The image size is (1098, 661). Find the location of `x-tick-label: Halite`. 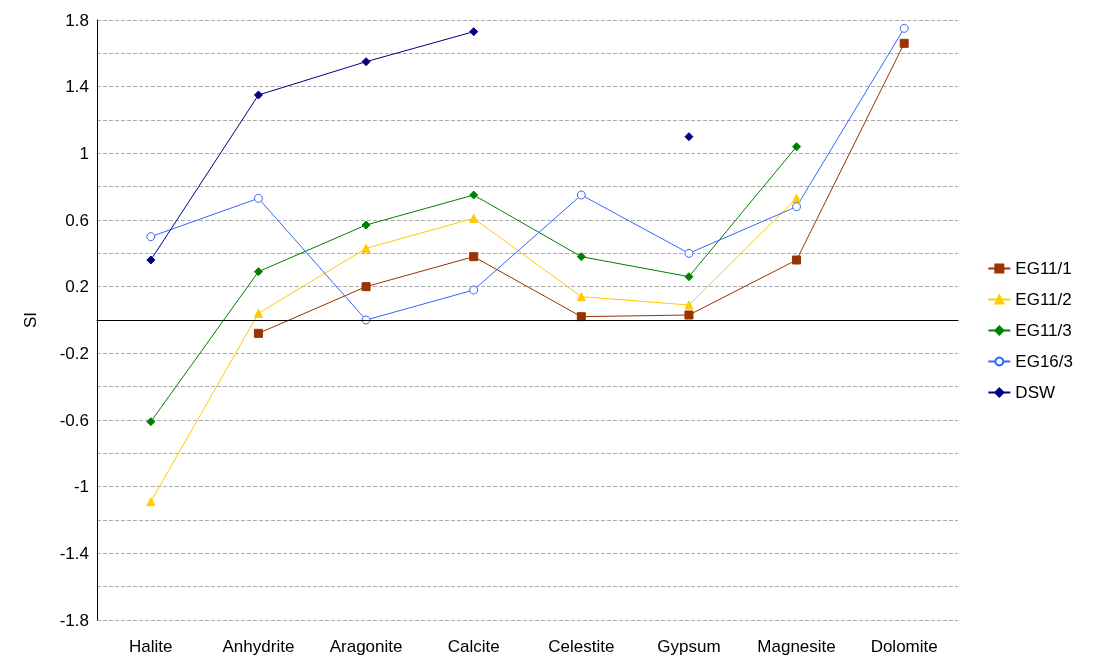

x-tick-label: Halite is located at coordinates (151, 646).